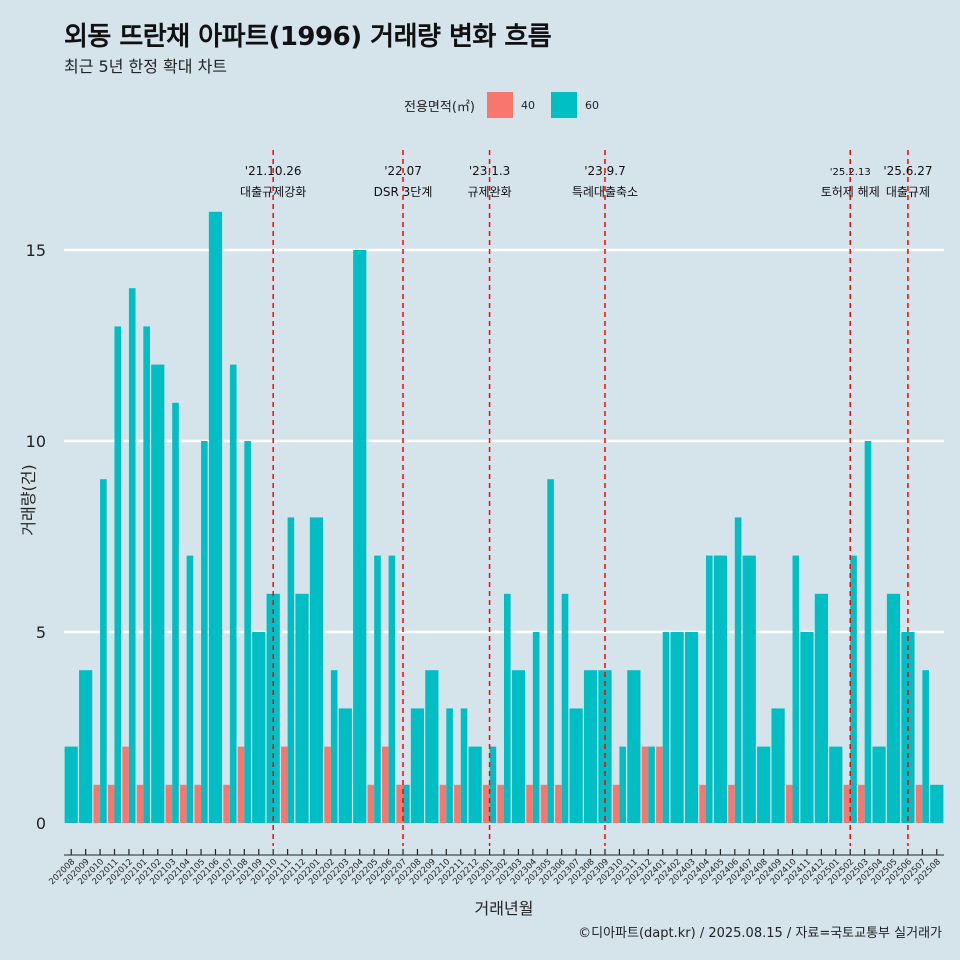 Image resolution: width=960 pixels, height=960 pixels. What do you see at coordinates (403, 192) in the screenshot?
I see `event-label-1: DSR 3단계` at bounding box center [403, 192].